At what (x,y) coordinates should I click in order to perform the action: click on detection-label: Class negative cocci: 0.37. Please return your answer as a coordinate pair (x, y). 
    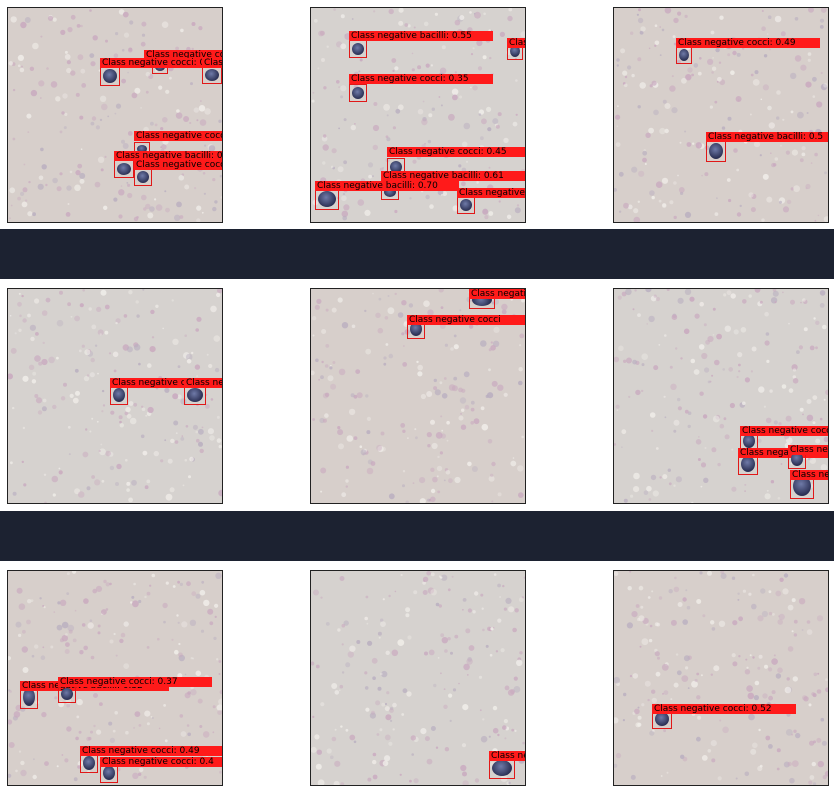
    Looking at the image, I should click on (135, 682).